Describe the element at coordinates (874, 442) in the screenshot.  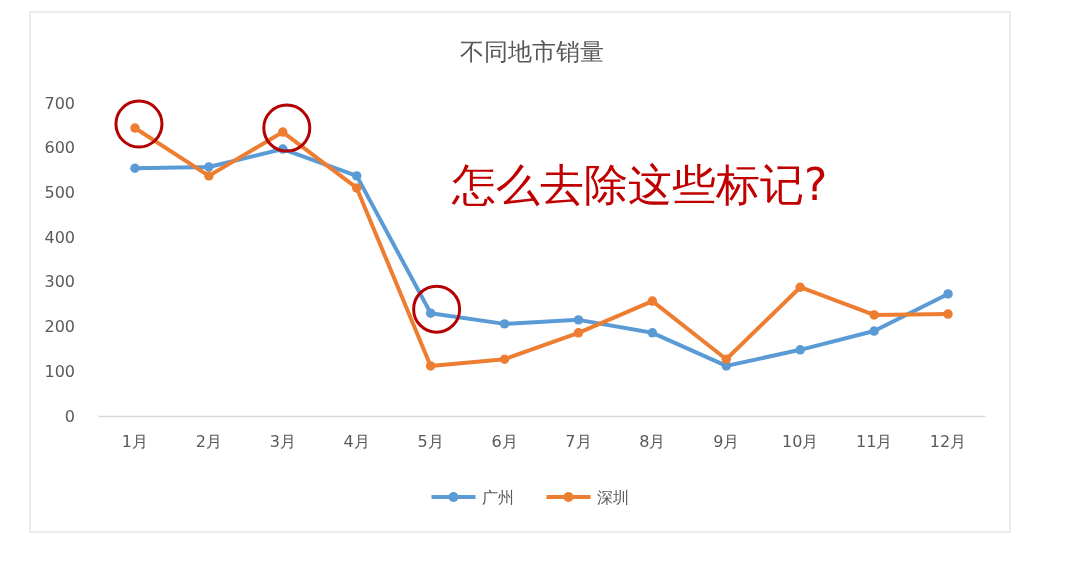
I see `x-tick-label: 11月` at that location.